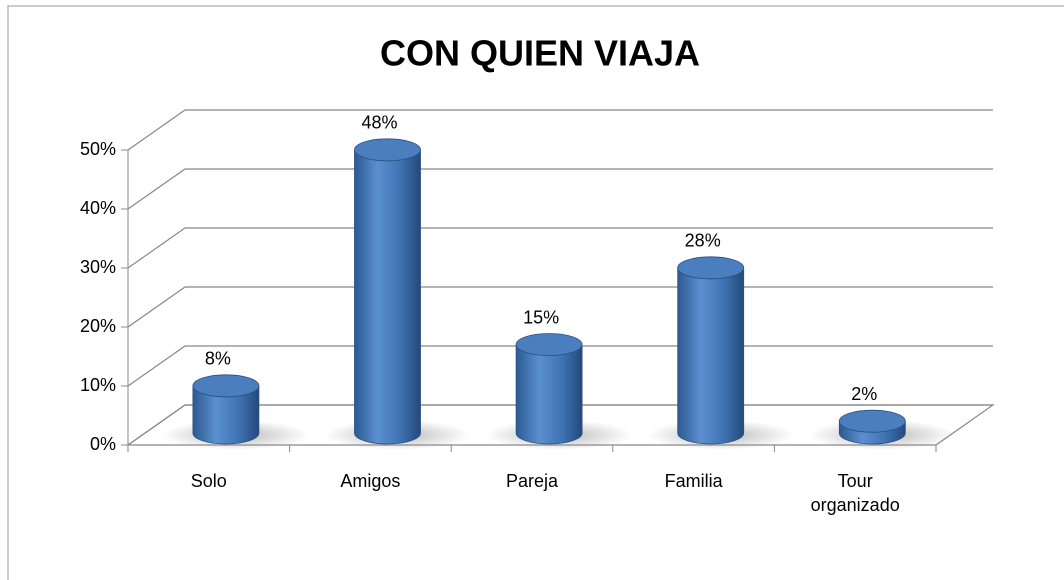  What do you see at coordinates (98, 326) in the screenshot?
I see `y-tick-label: 20%` at bounding box center [98, 326].